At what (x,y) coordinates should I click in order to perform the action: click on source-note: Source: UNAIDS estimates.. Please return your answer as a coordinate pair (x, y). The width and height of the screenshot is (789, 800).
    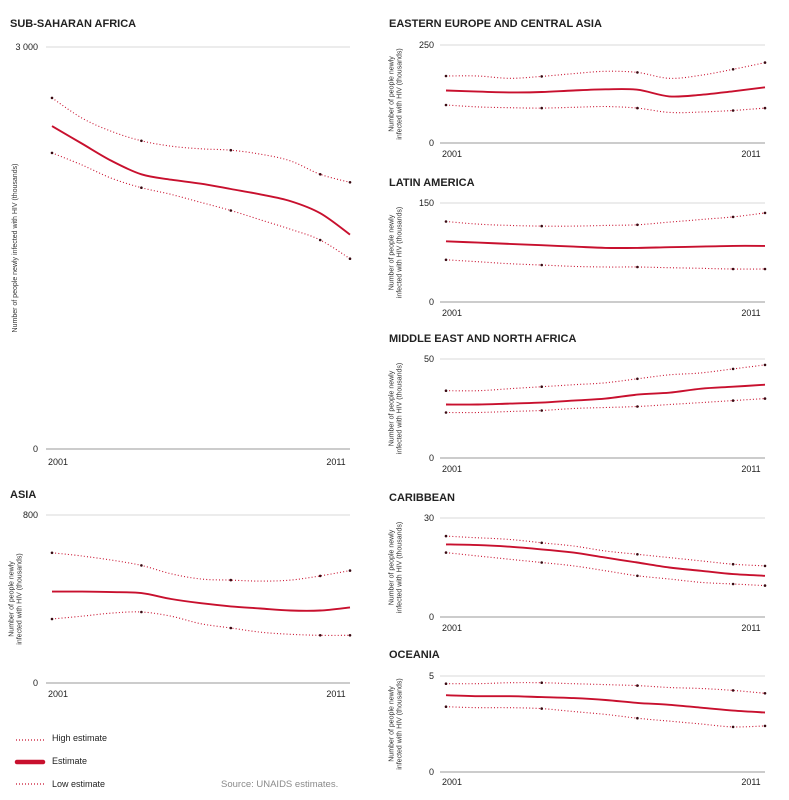
    Looking at the image, I should click on (279, 784).